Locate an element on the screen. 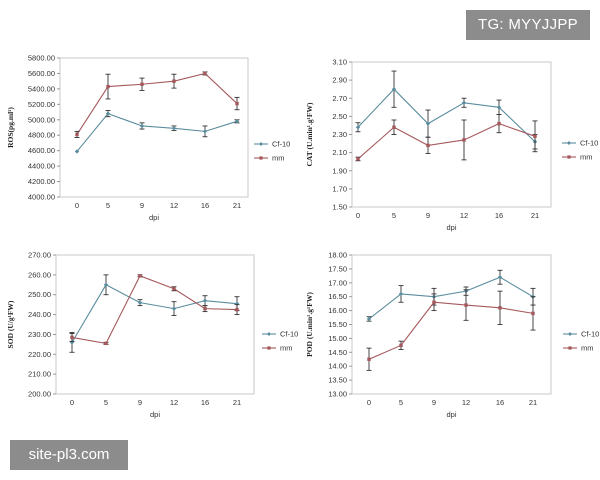 Image resolution: width=600 pixels, height=480 pixels. y-tick-label: 17.00 is located at coordinates (337, 282).